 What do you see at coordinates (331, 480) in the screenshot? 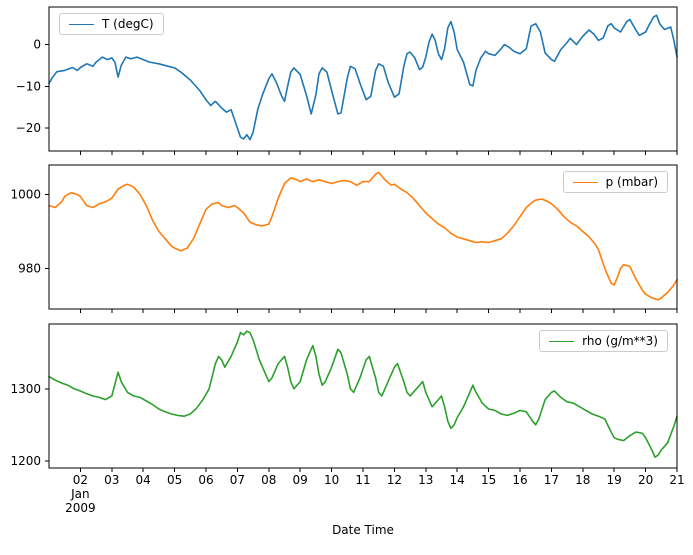
I see `x-tick-label: 10` at bounding box center [331, 480].